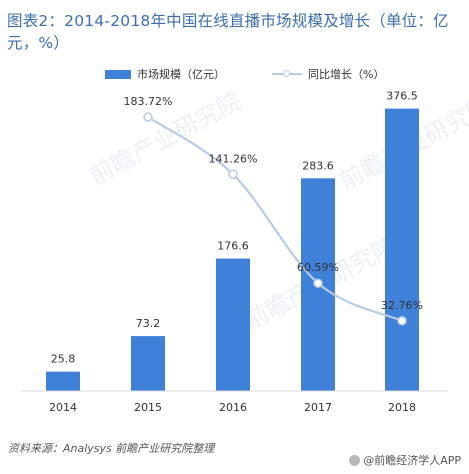 This screenshot has width=469, height=474. I want to click on bar-2018, so click(402, 249).